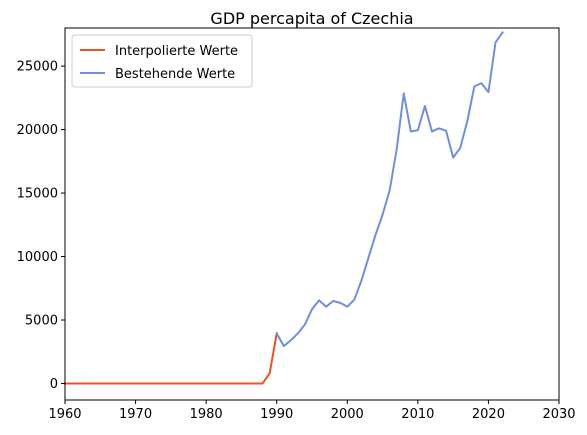  What do you see at coordinates (64, 414) in the screenshot?
I see `x-tick-label-1960: 1960` at bounding box center [64, 414].